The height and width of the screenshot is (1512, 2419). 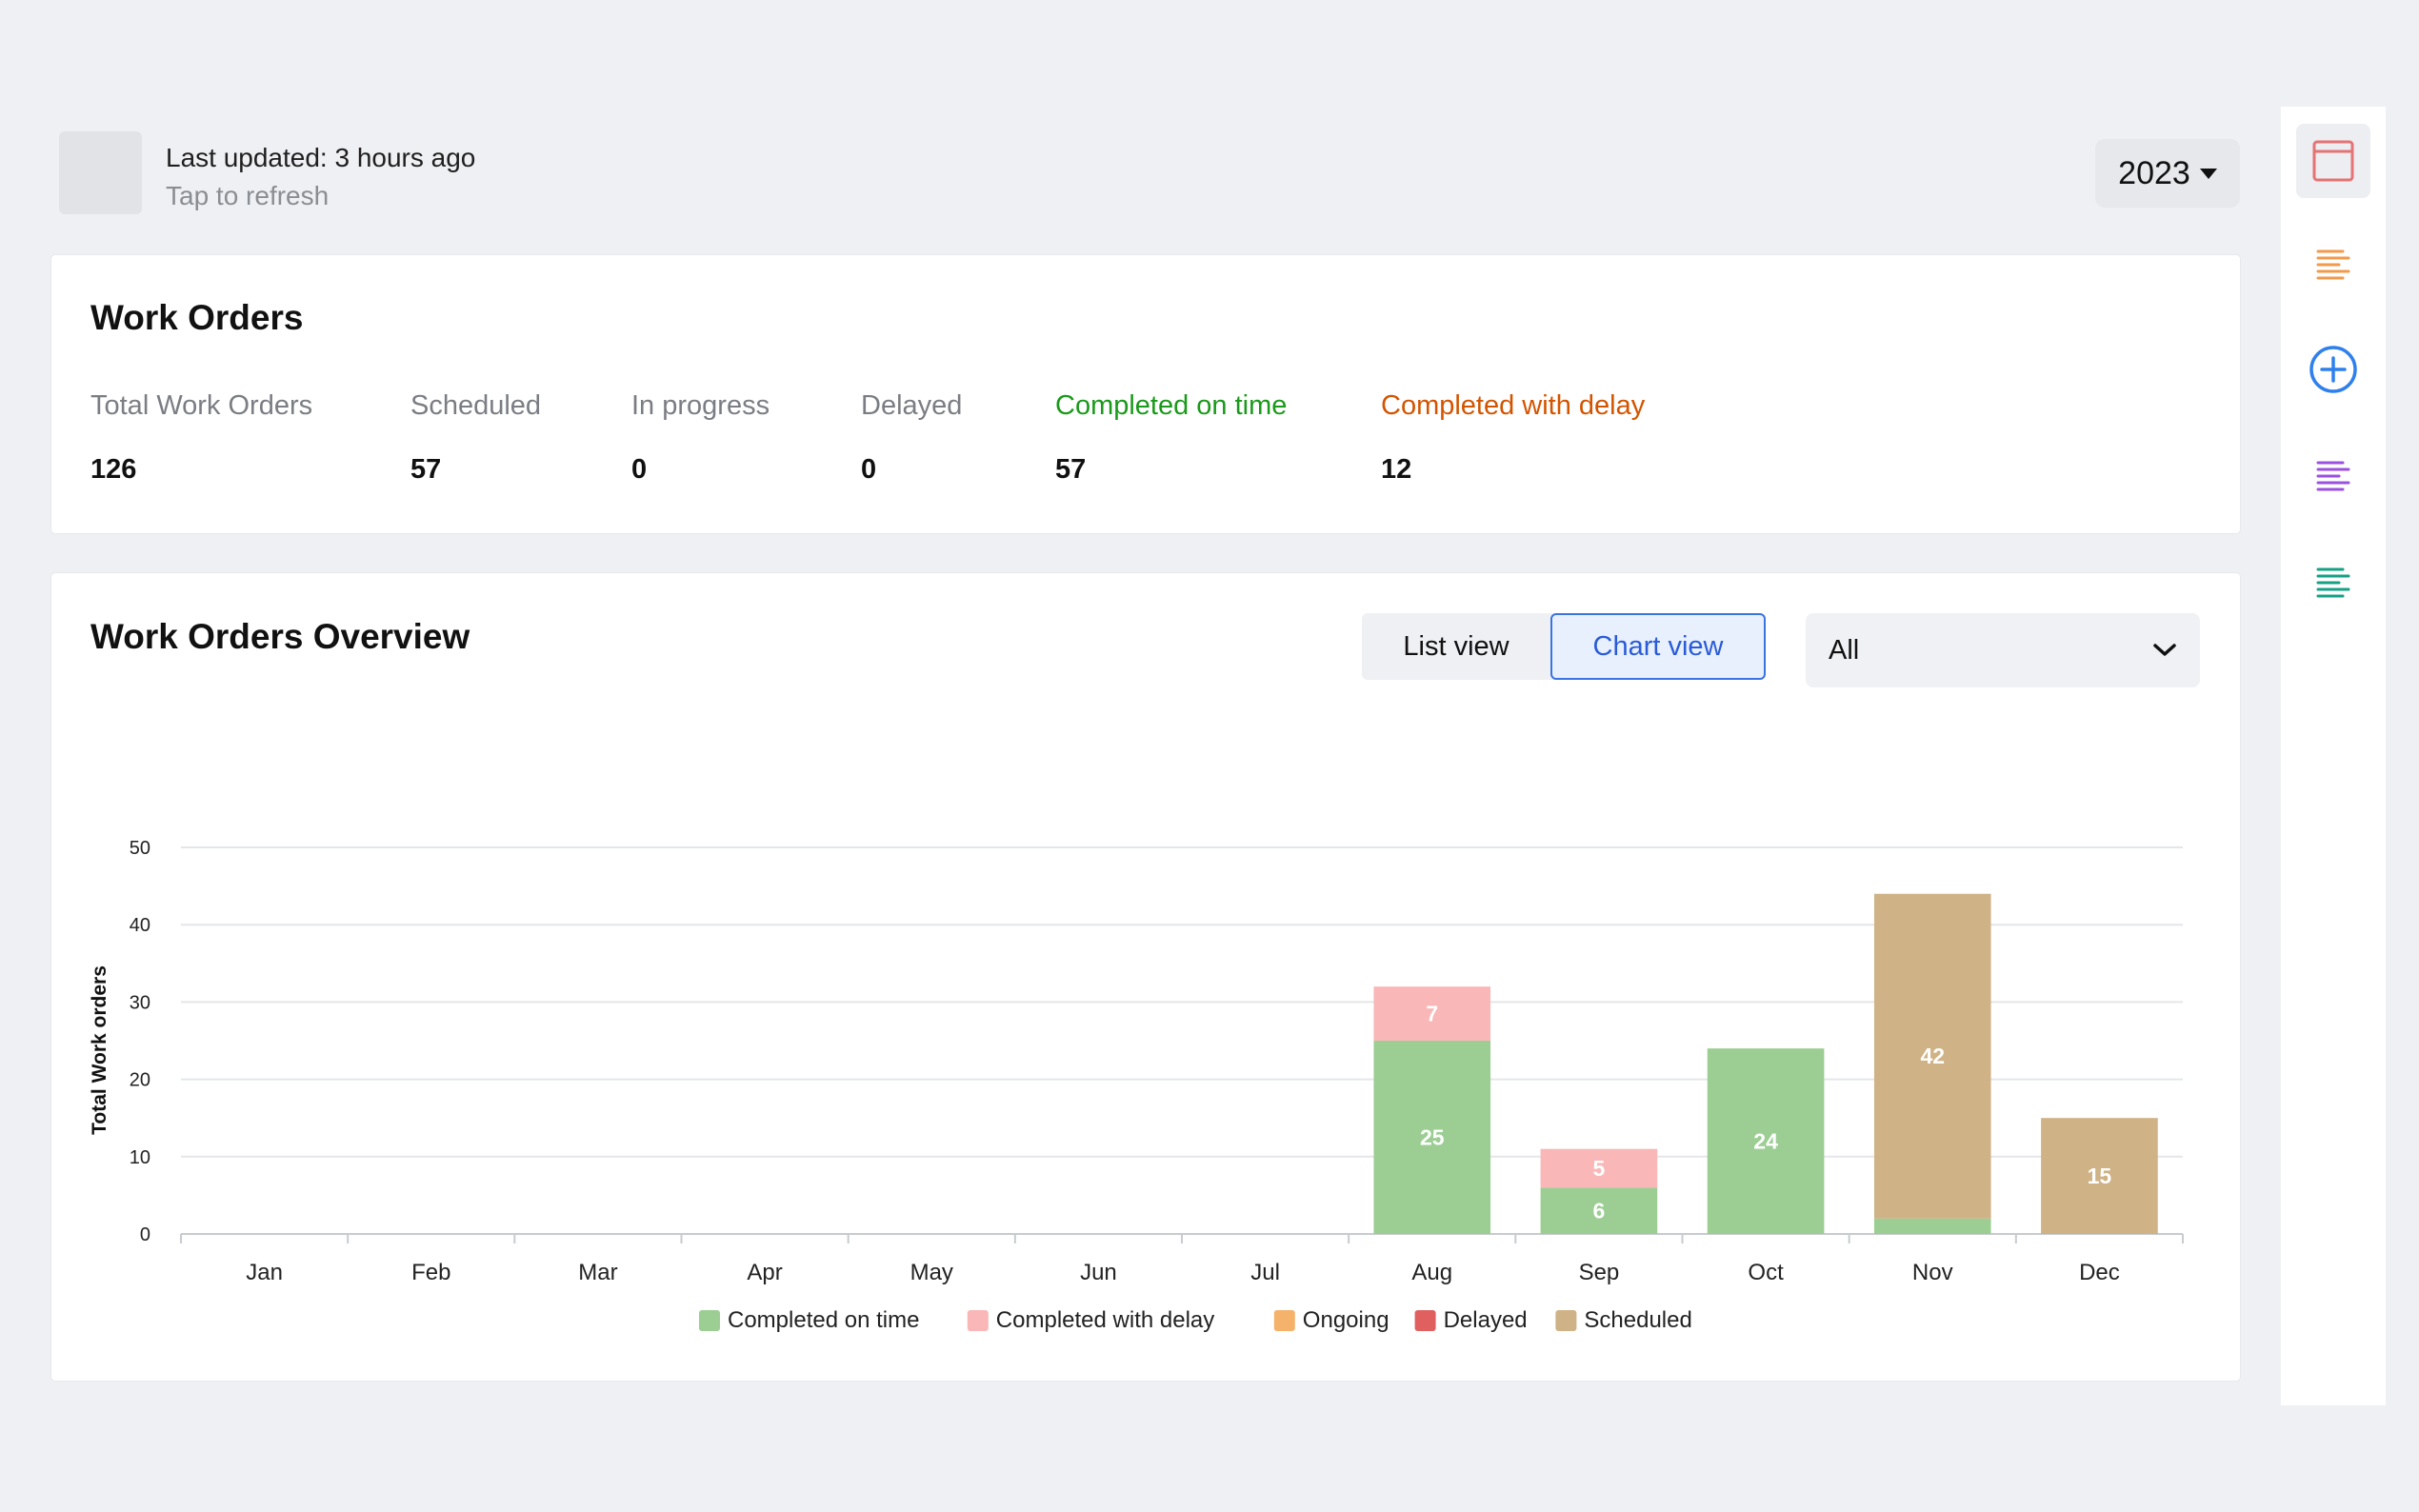 I want to click on view-toggle: List view Chart view, so click(x=1564, y=646).